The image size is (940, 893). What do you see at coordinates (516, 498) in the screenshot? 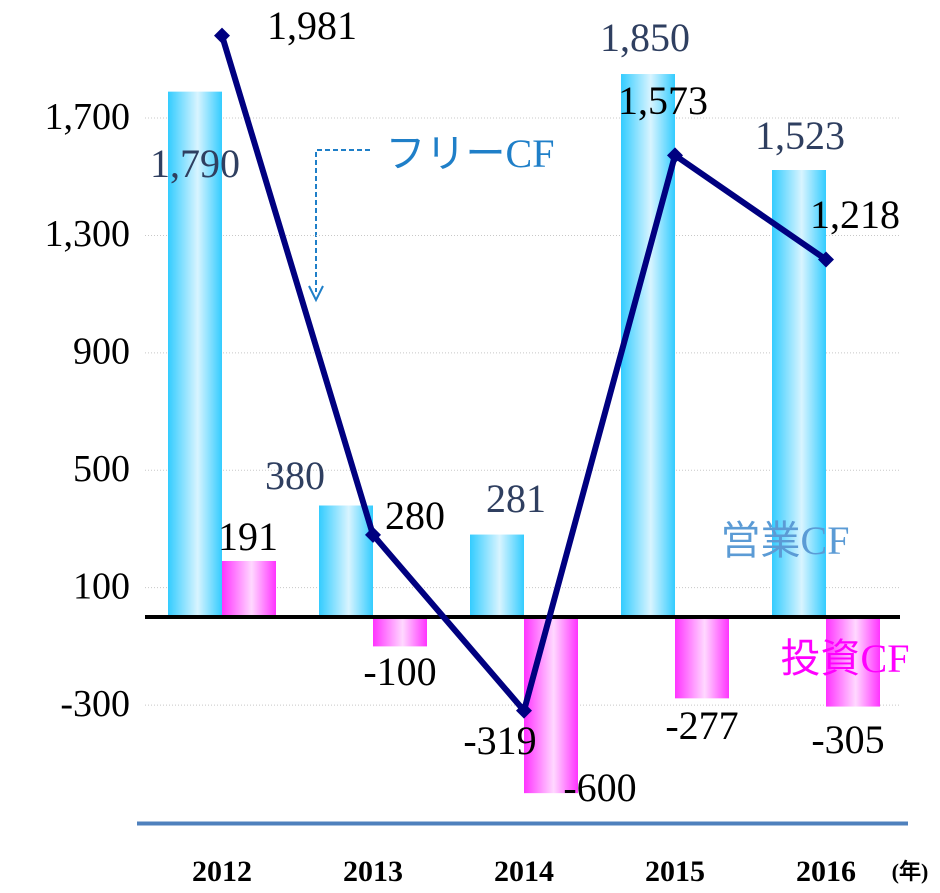
I see `data-label: 281` at bounding box center [516, 498].